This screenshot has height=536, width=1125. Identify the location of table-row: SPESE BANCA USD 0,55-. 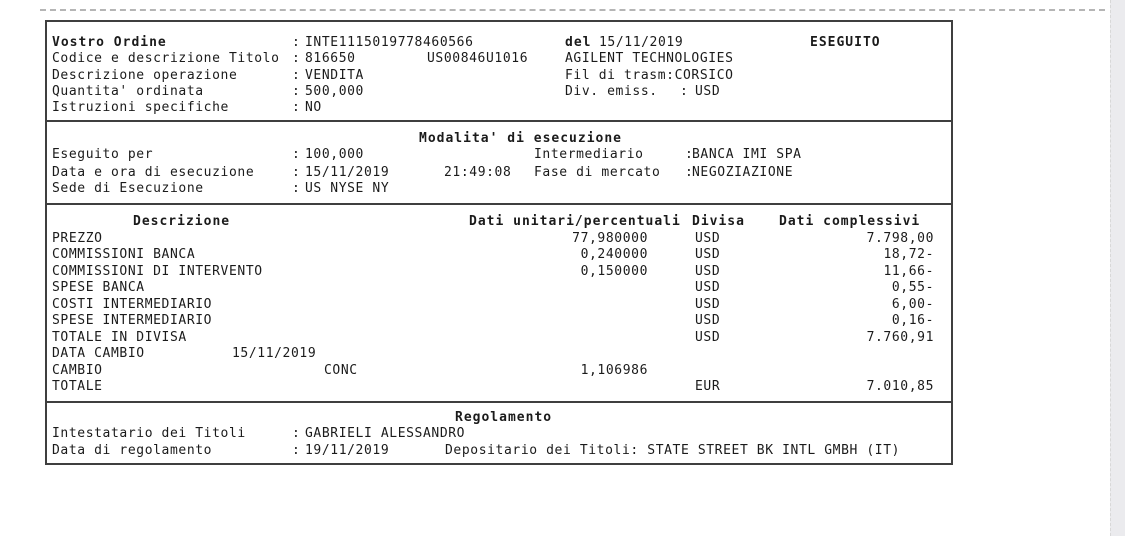
(499, 288).